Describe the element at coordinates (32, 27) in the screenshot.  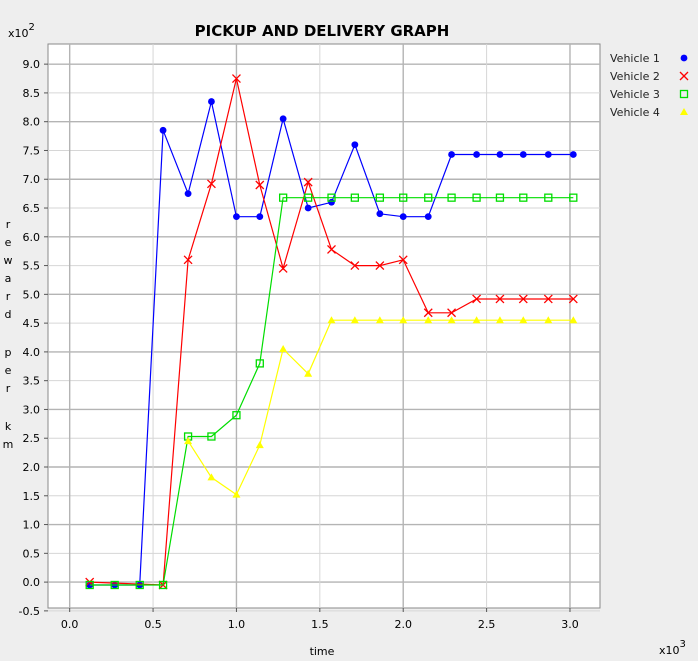
I see `y-multiplier-exponent: 2` at that location.